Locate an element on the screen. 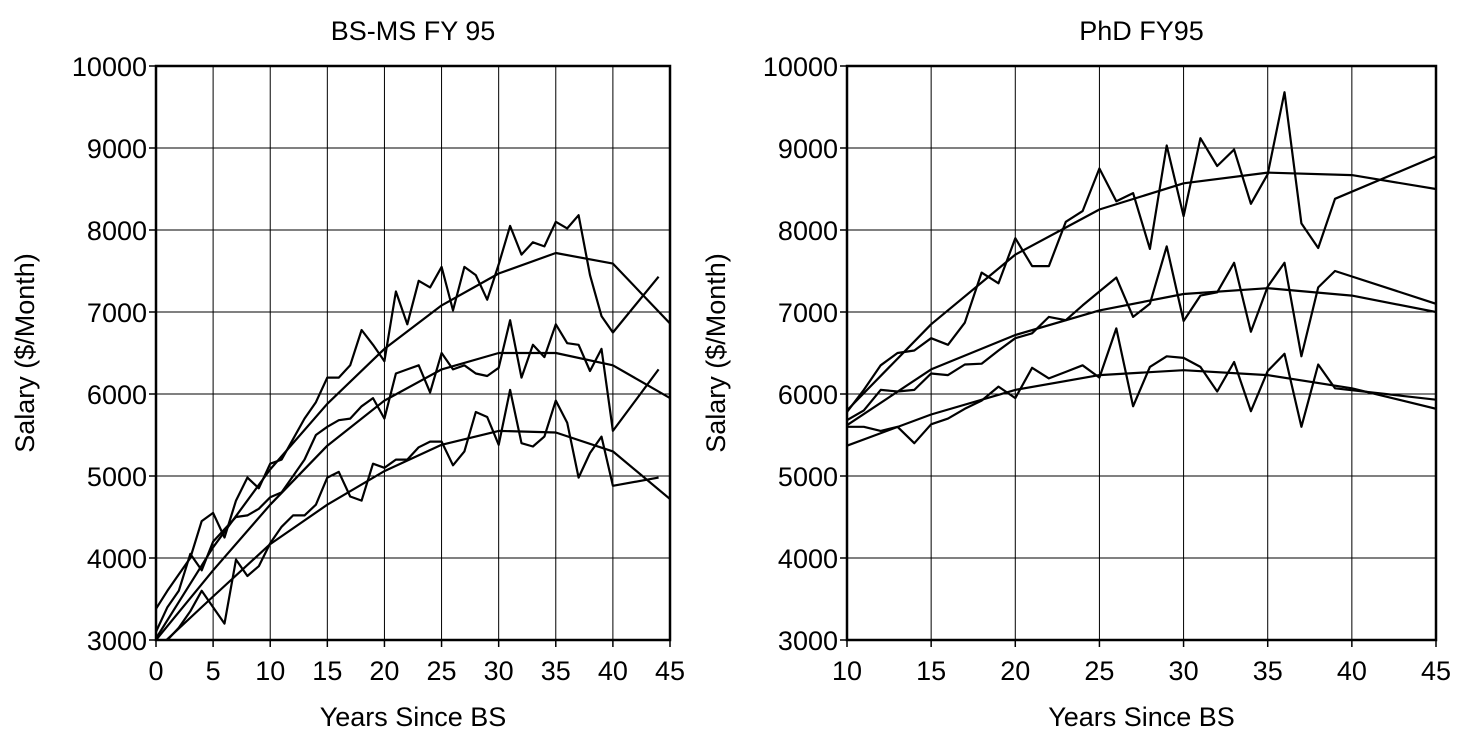  chart-title: PhD FY95 is located at coordinates (1141, 31).